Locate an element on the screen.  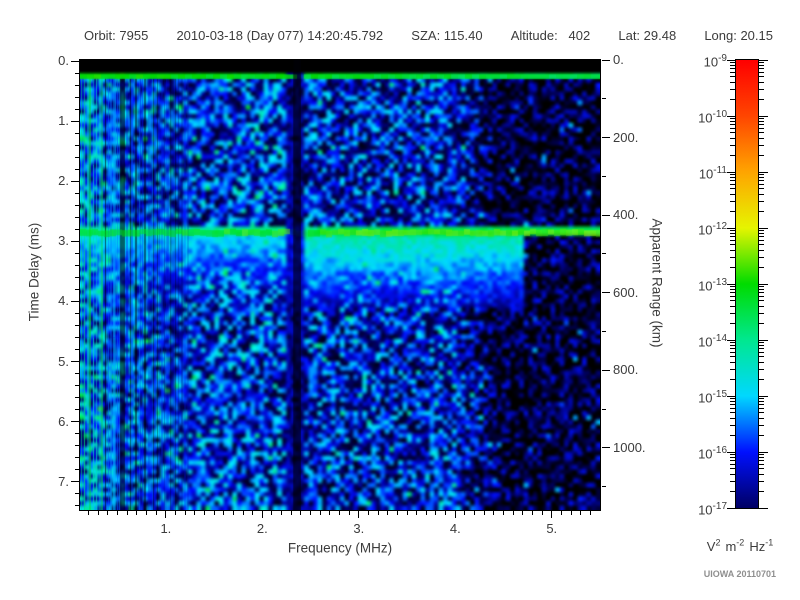
colorbar-label-exponent: -10 is located at coordinates (719, 114).